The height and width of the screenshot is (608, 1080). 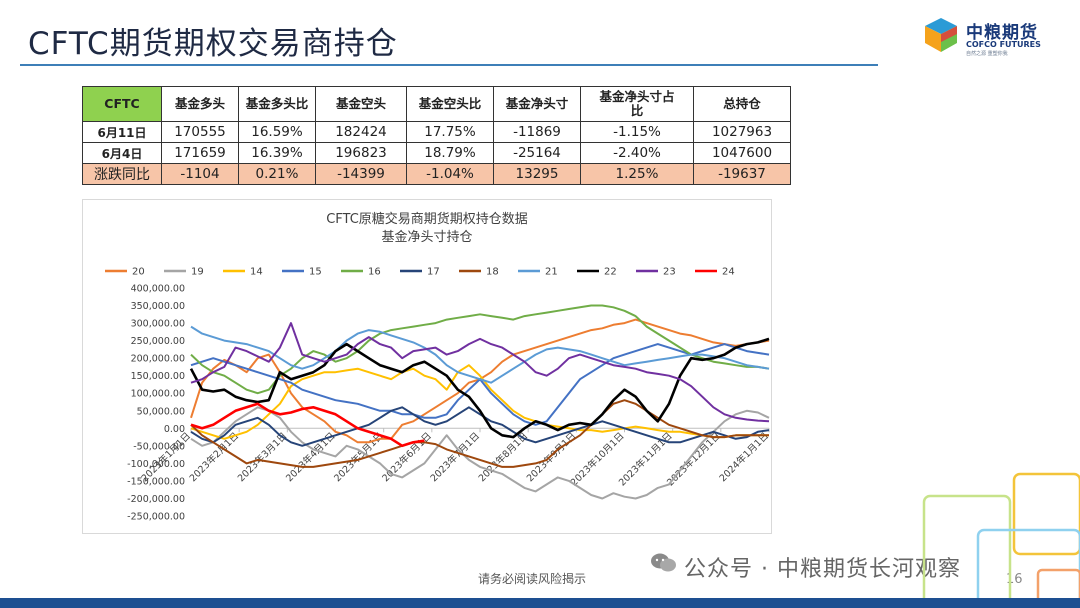 What do you see at coordinates (277, 104) in the screenshot?
I see `table-header-cell: 基金多头比` at bounding box center [277, 104].